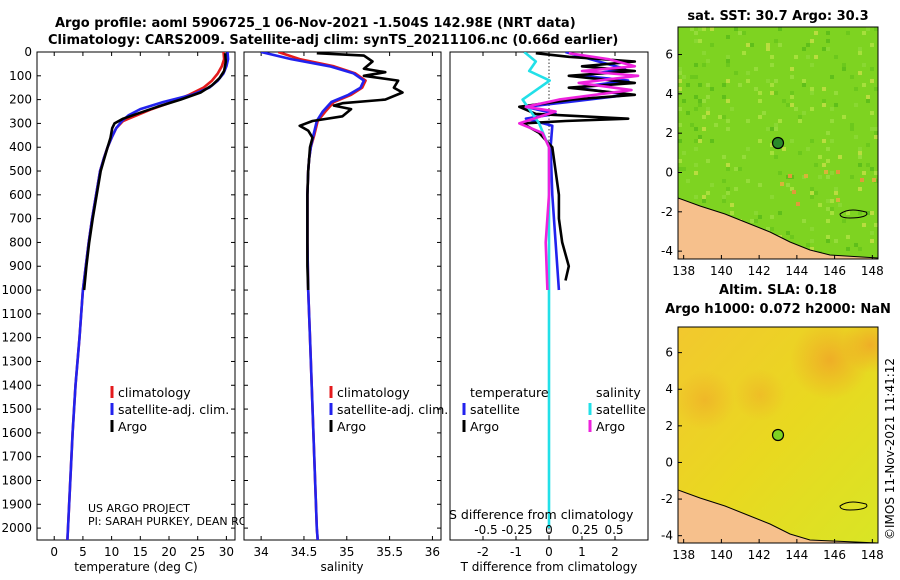 The height and width of the screenshot is (580, 900). What do you see at coordinates (853, 214) in the screenshot?
I see `sst-island` at bounding box center [853, 214].